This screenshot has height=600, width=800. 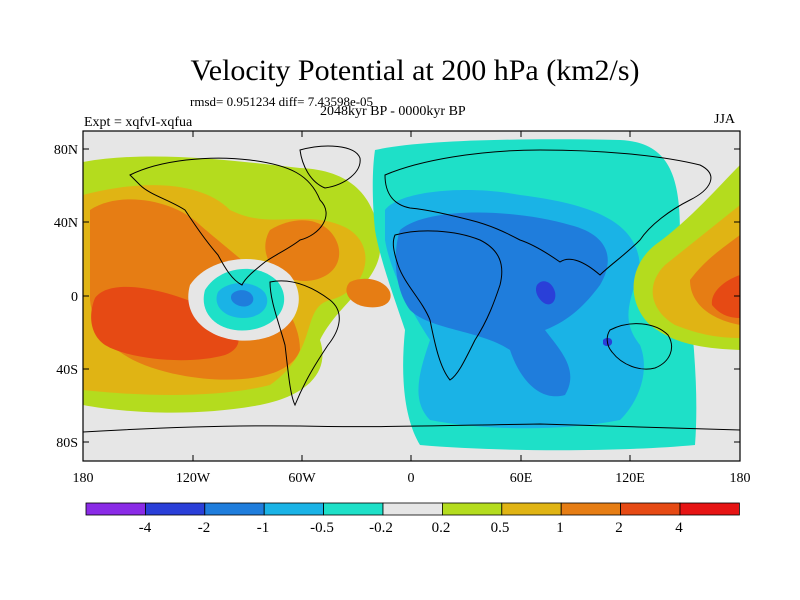 What do you see at coordinates (411, 528) in the screenshot?
I see `colorbar-labels: -4 -2 -1 -0.5 -0.2 0.2 0.5 1 2 4` at bounding box center [411, 528].